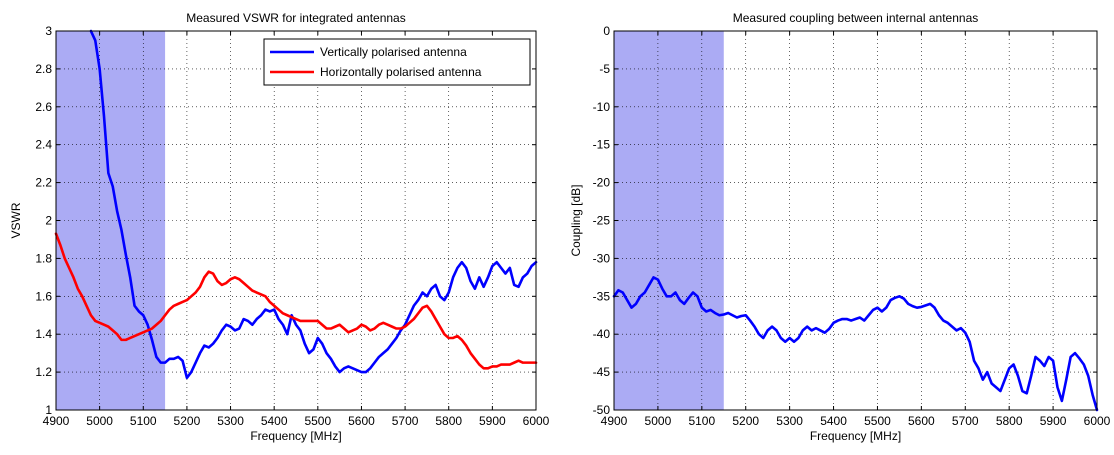 The height and width of the screenshot is (455, 1114). I want to click on y-tick-label: 1.8, so click(43, 258).